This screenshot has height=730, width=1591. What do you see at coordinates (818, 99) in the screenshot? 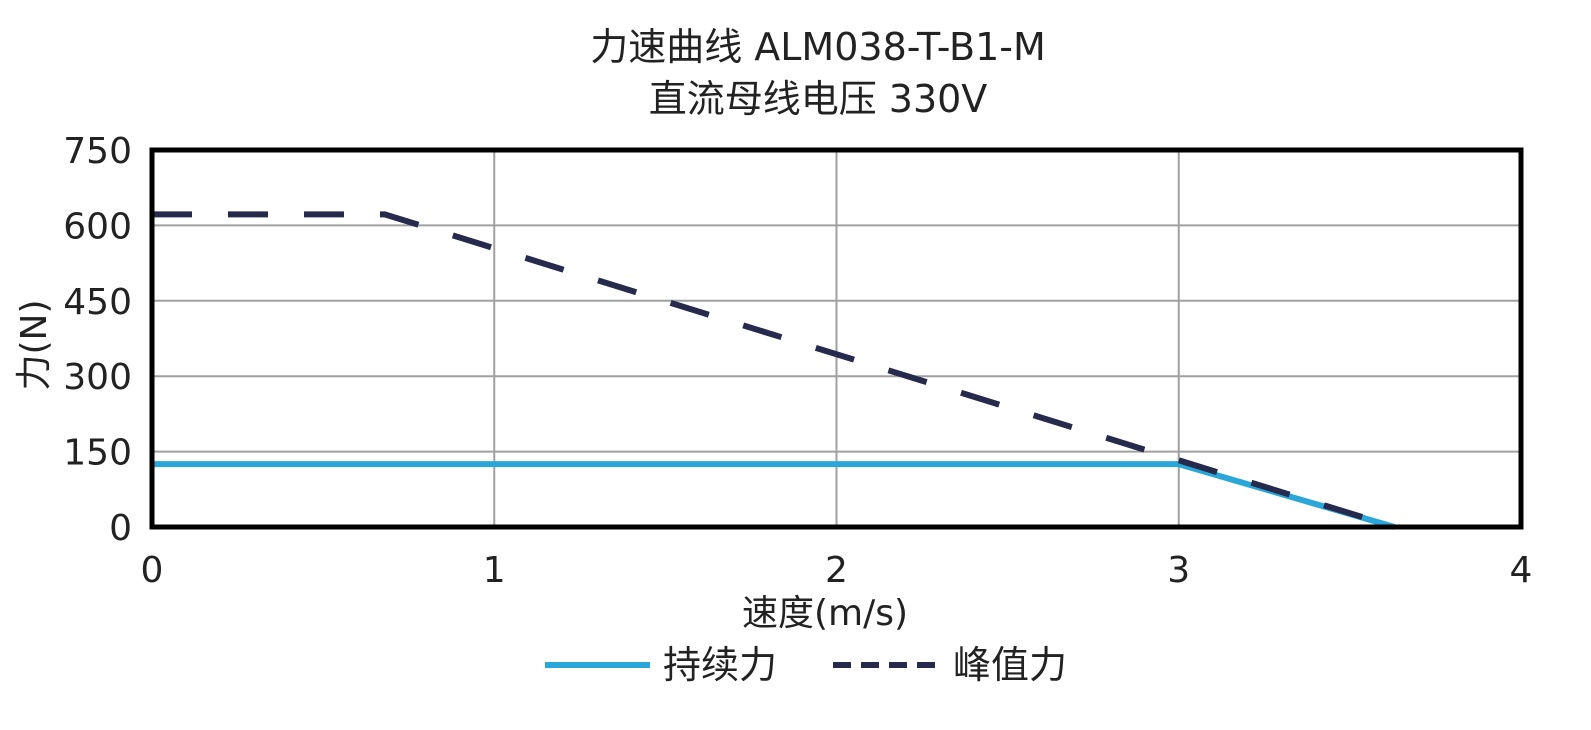
I see `chart-subtitle: 直流母线电压 330V` at bounding box center [818, 99].